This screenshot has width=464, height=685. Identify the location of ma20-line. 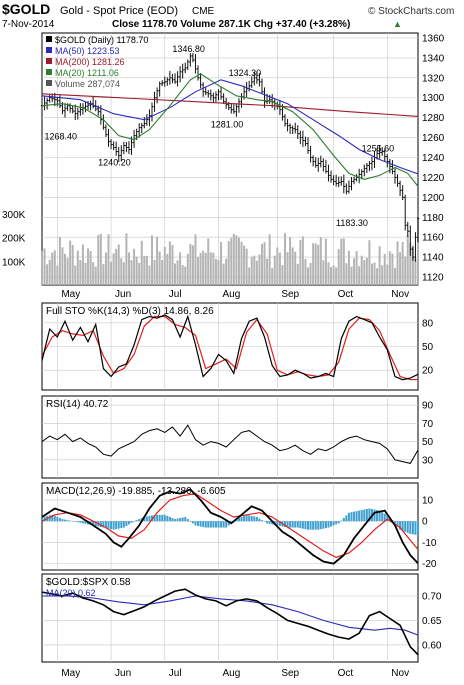
(230, 130).